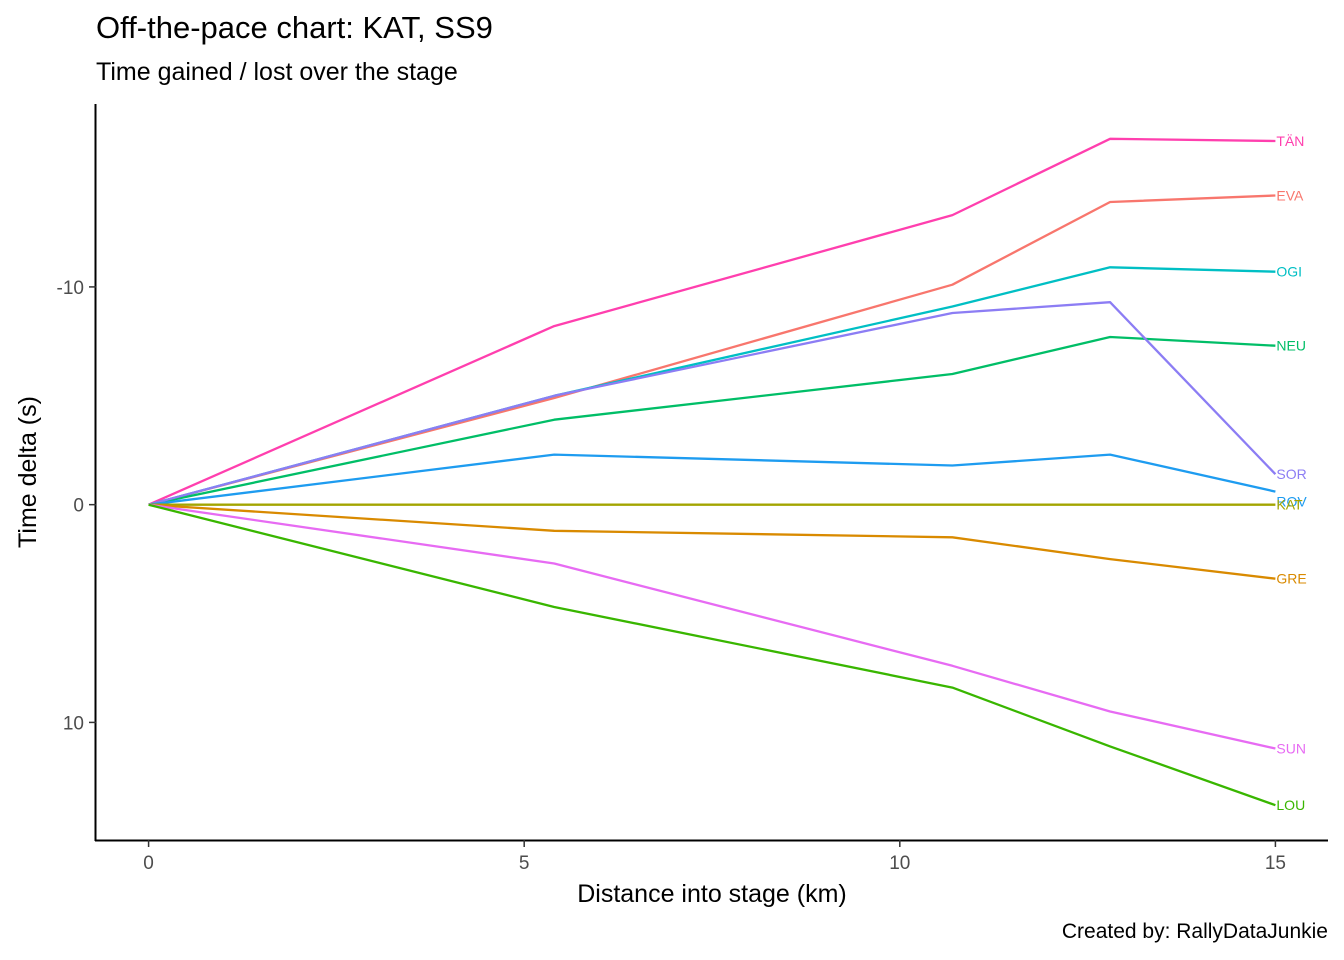  What do you see at coordinates (1275, 863) in the screenshot?
I see `x-tick-label: 15` at bounding box center [1275, 863].